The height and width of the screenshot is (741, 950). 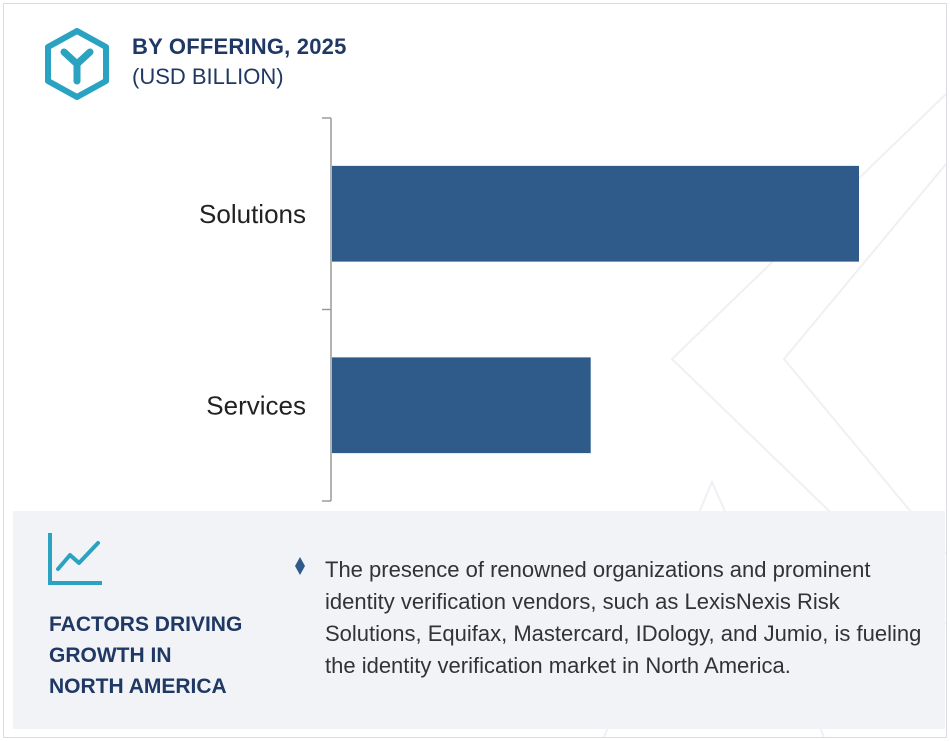 What do you see at coordinates (138, 686) in the screenshot?
I see `factors-title-line: NORTH AMERICA` at bounding box center [138, 686].